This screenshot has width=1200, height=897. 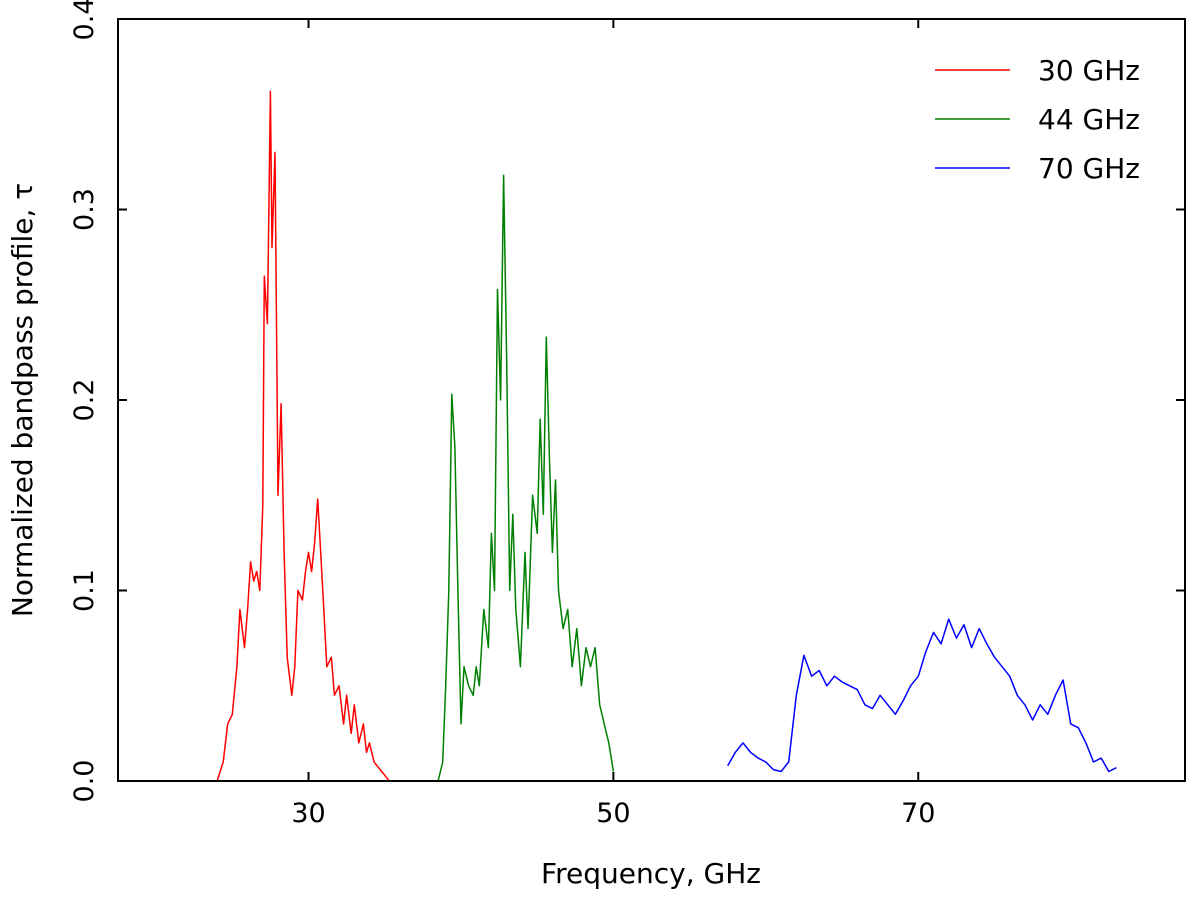 I want to click on x-tick-label: 50, so click(x=613, y=813).